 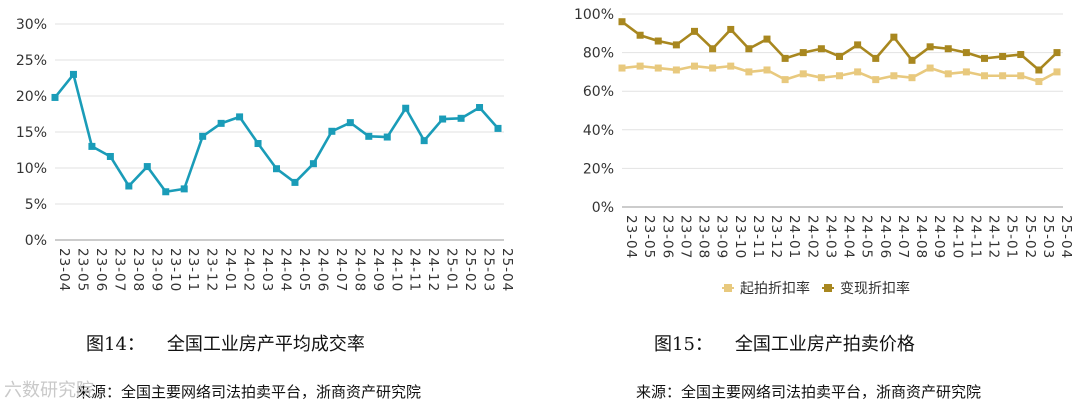 What do you see at coordinates (49, 390) in the screenshot?
I see `watermark-logo: 六数研究院` at bounding box center [49, 390].